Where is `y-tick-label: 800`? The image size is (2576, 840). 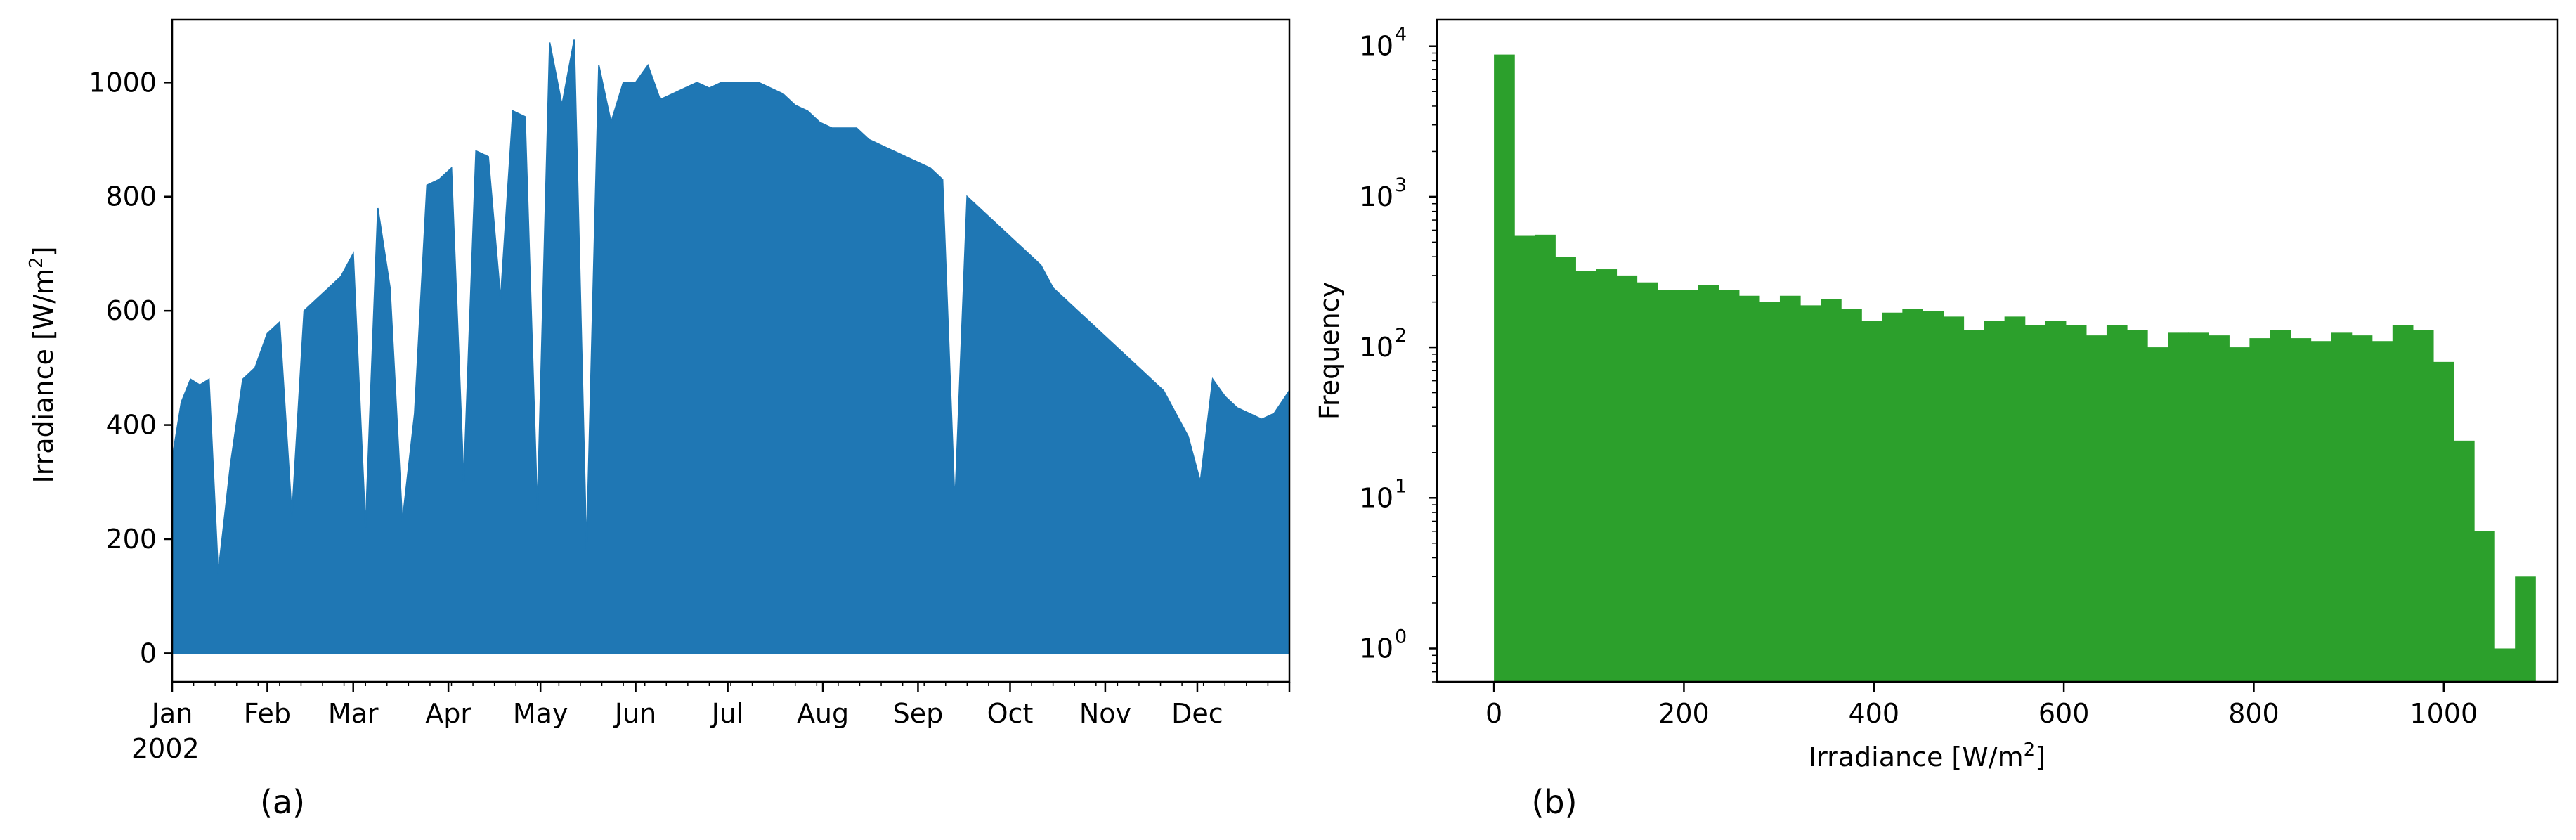
y-tick-label: 800 is located at coordinates (131, 196).